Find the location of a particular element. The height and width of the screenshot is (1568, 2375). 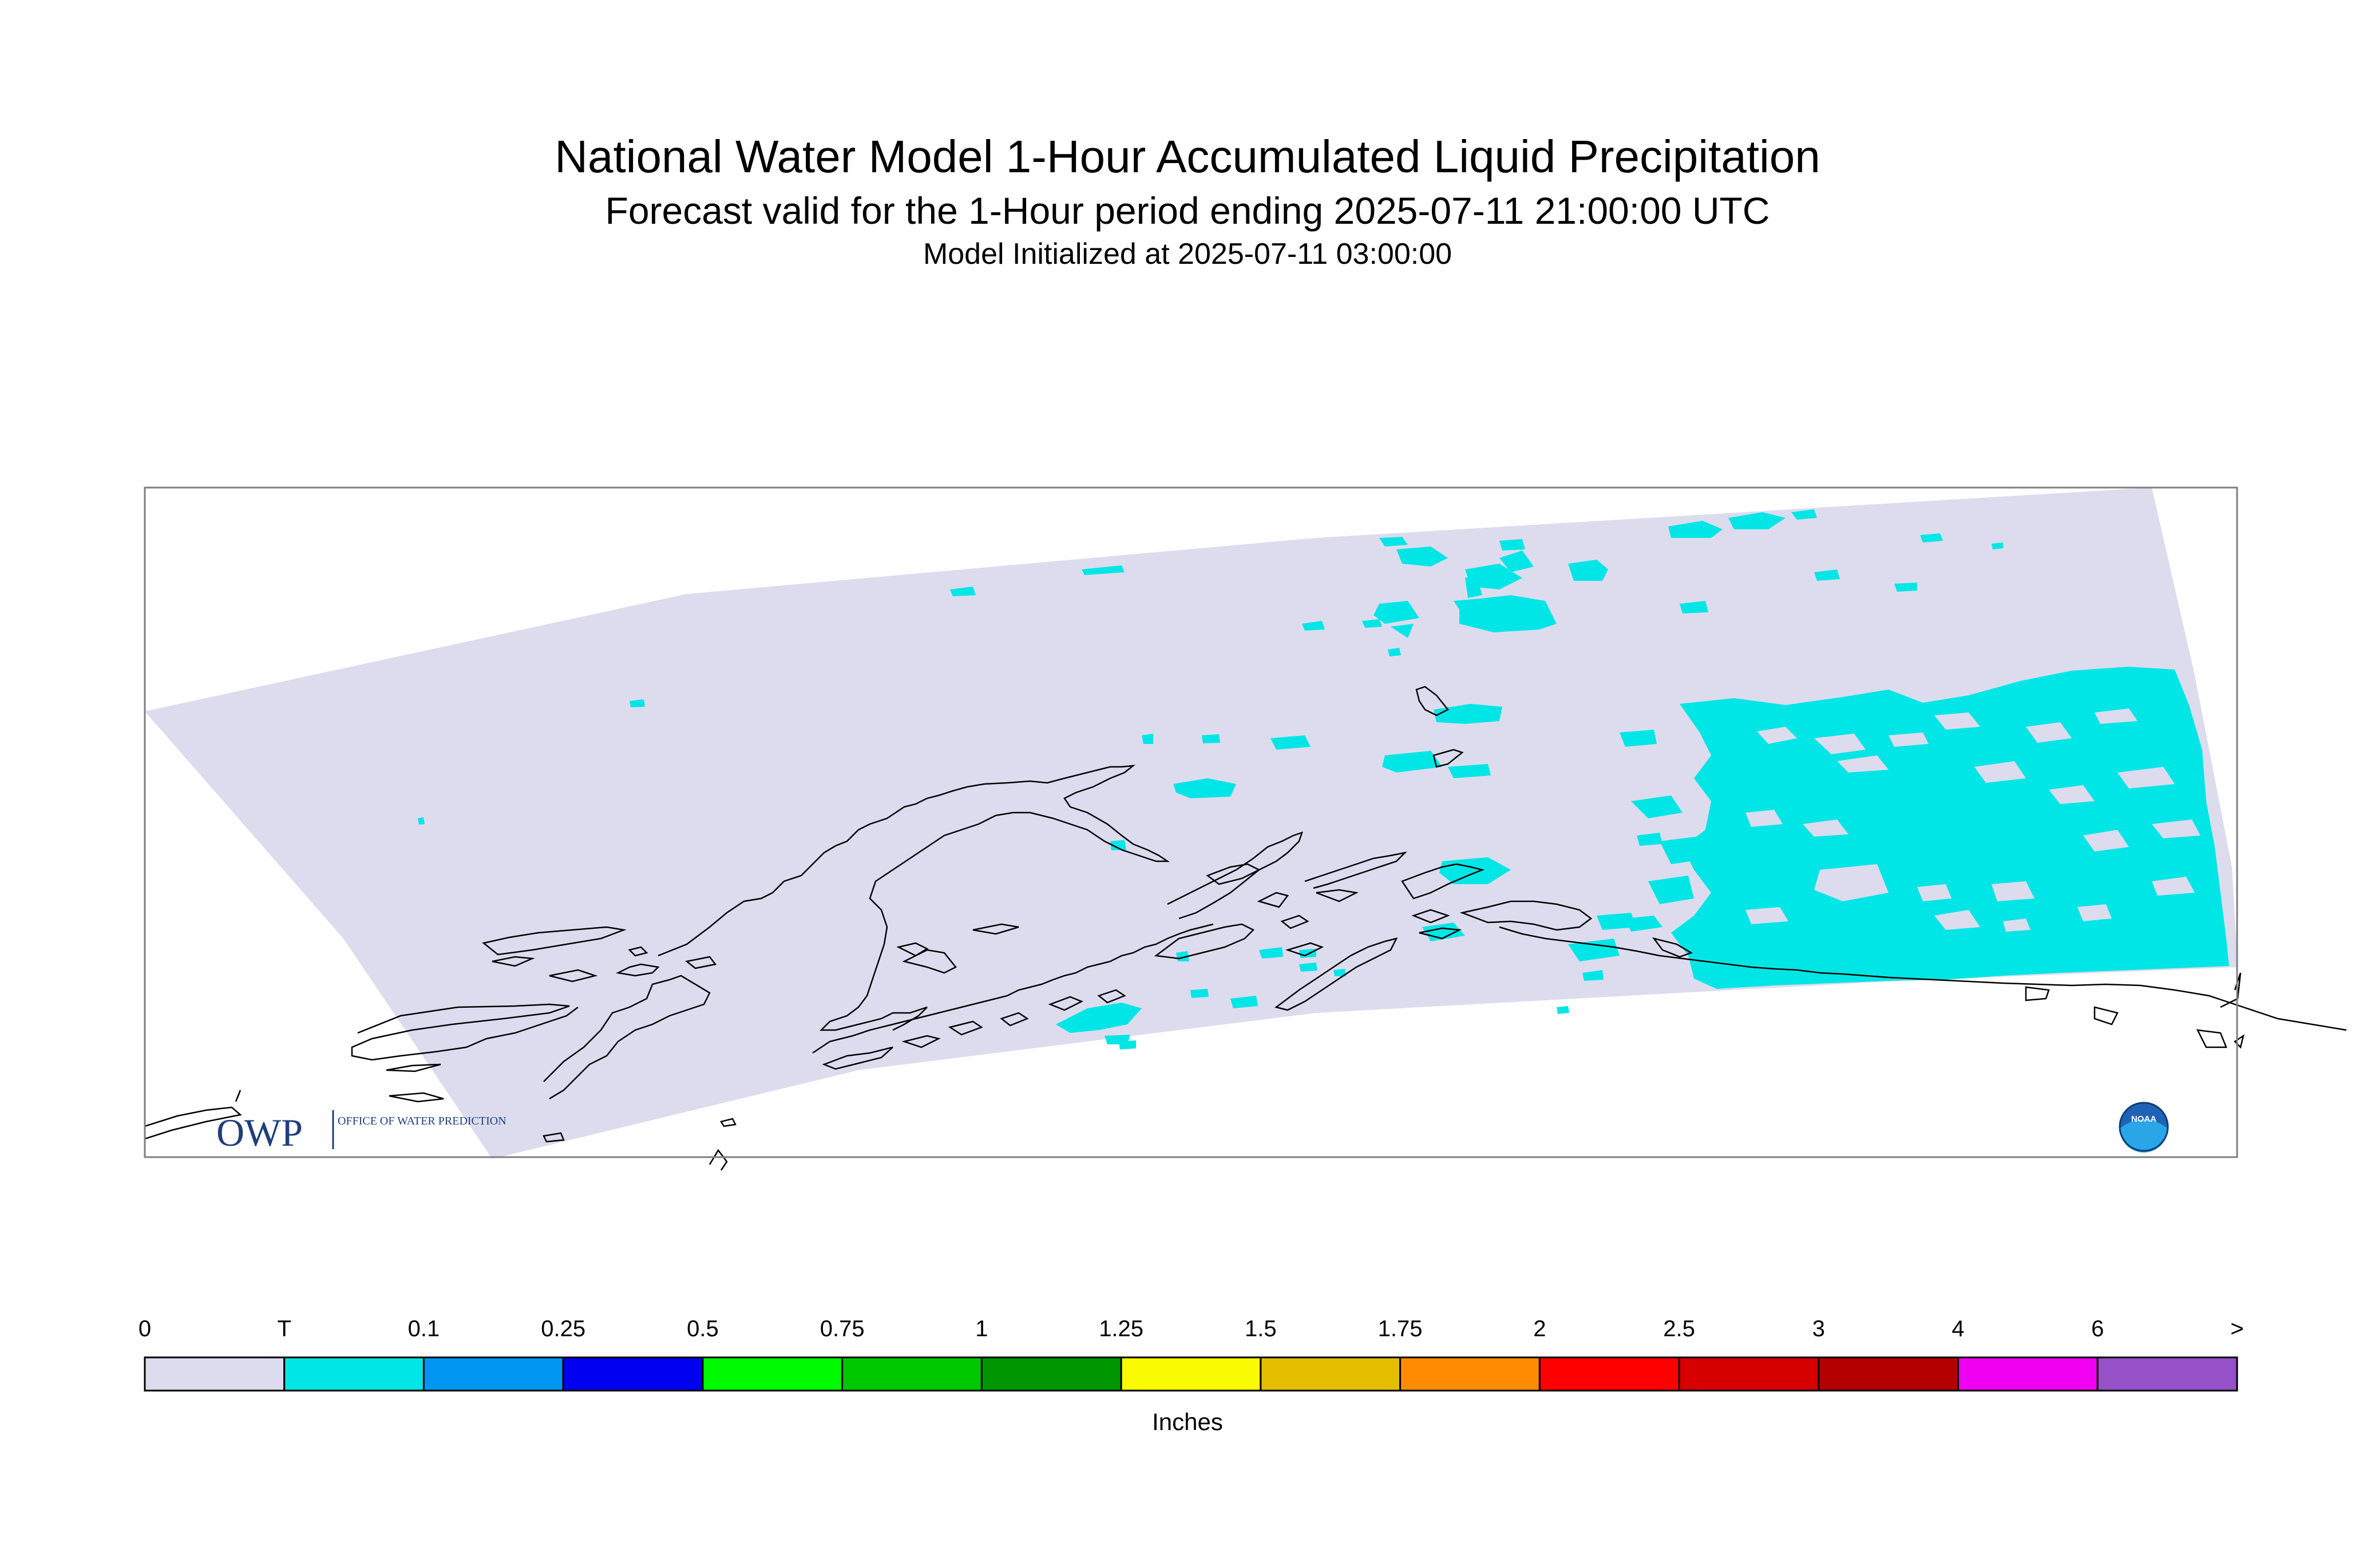

colorbar-tick-label: 6 is located at coordinates (2097, 1328).